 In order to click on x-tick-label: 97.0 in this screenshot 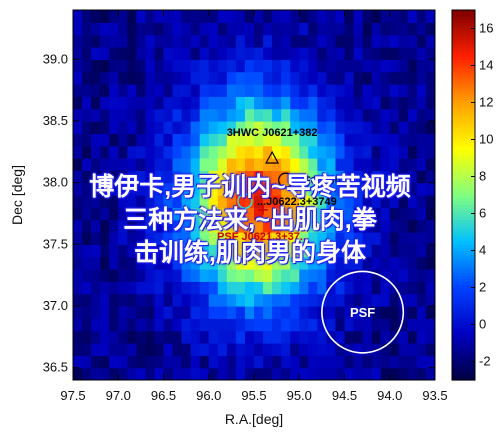, I will do `click(118, 395)`.